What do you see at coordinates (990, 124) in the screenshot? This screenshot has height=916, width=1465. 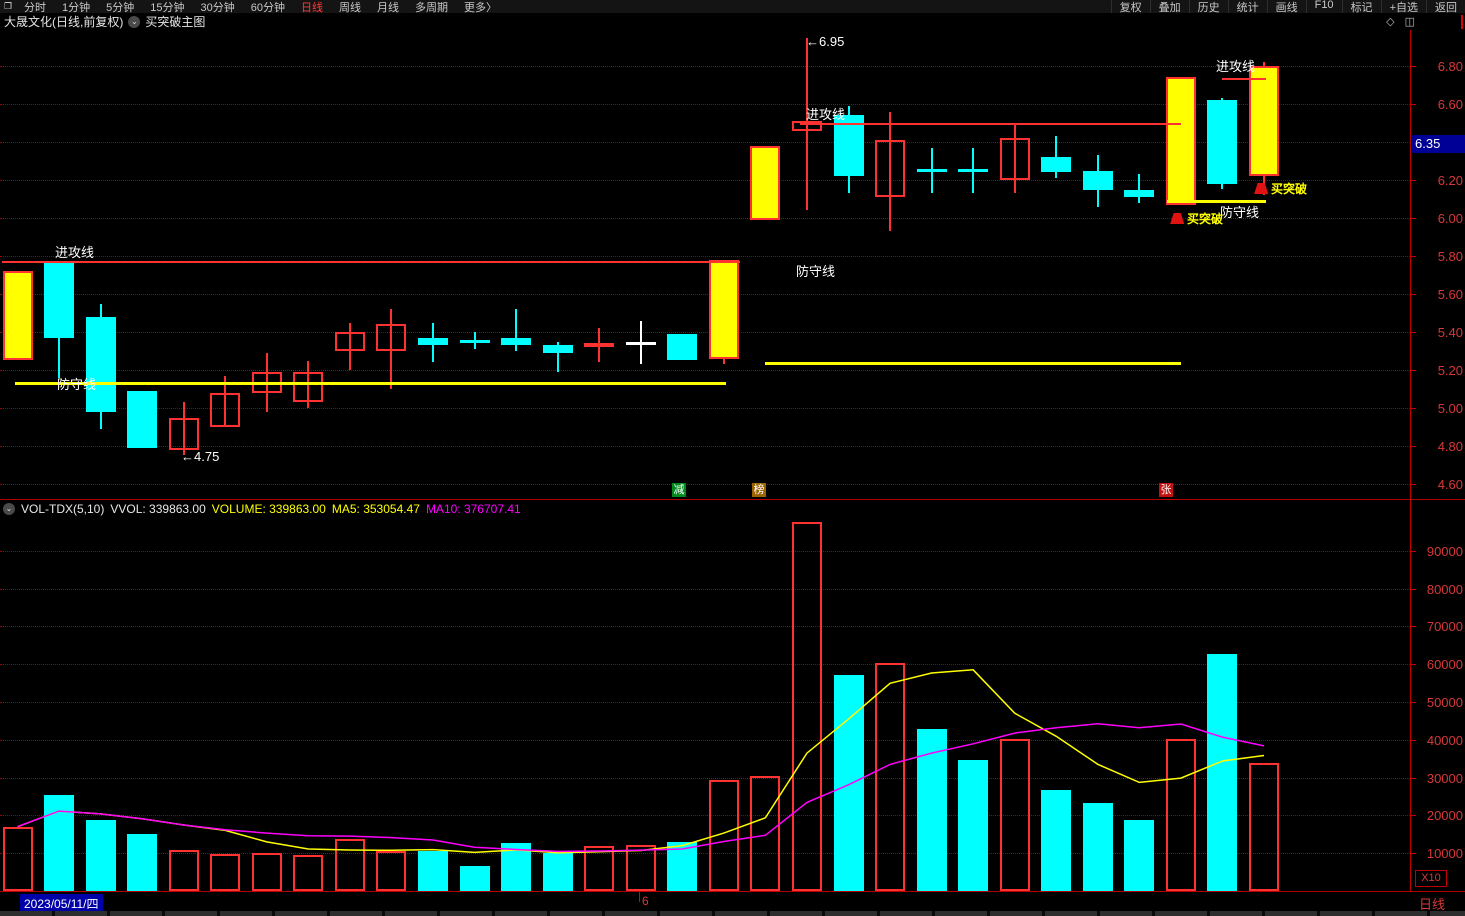 I see `attack-line-right` at bounding box center [990, 124].